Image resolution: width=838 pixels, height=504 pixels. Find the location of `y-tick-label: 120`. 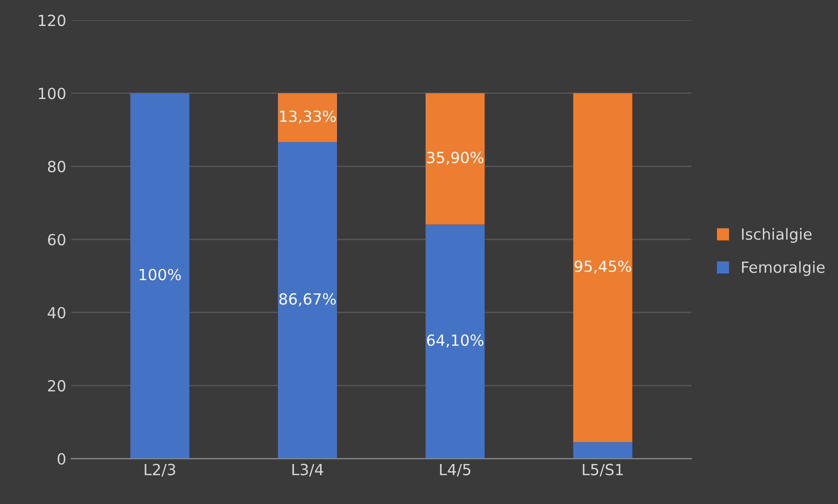

y-tick-label: 120 is located at coordinates (52, 20).